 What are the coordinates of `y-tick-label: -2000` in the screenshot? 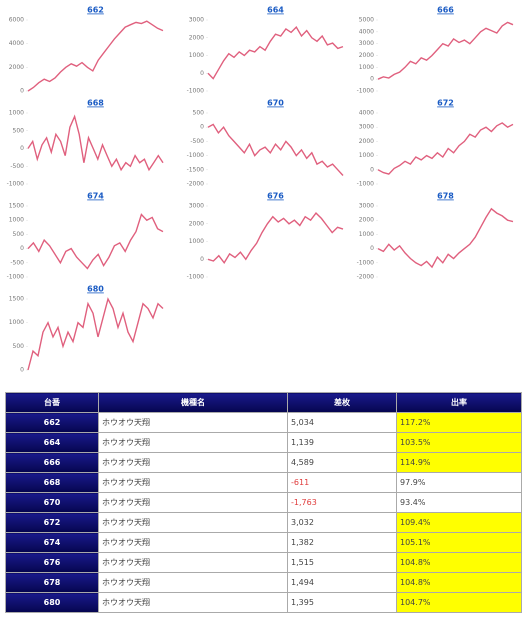 It's located at (196, 184).